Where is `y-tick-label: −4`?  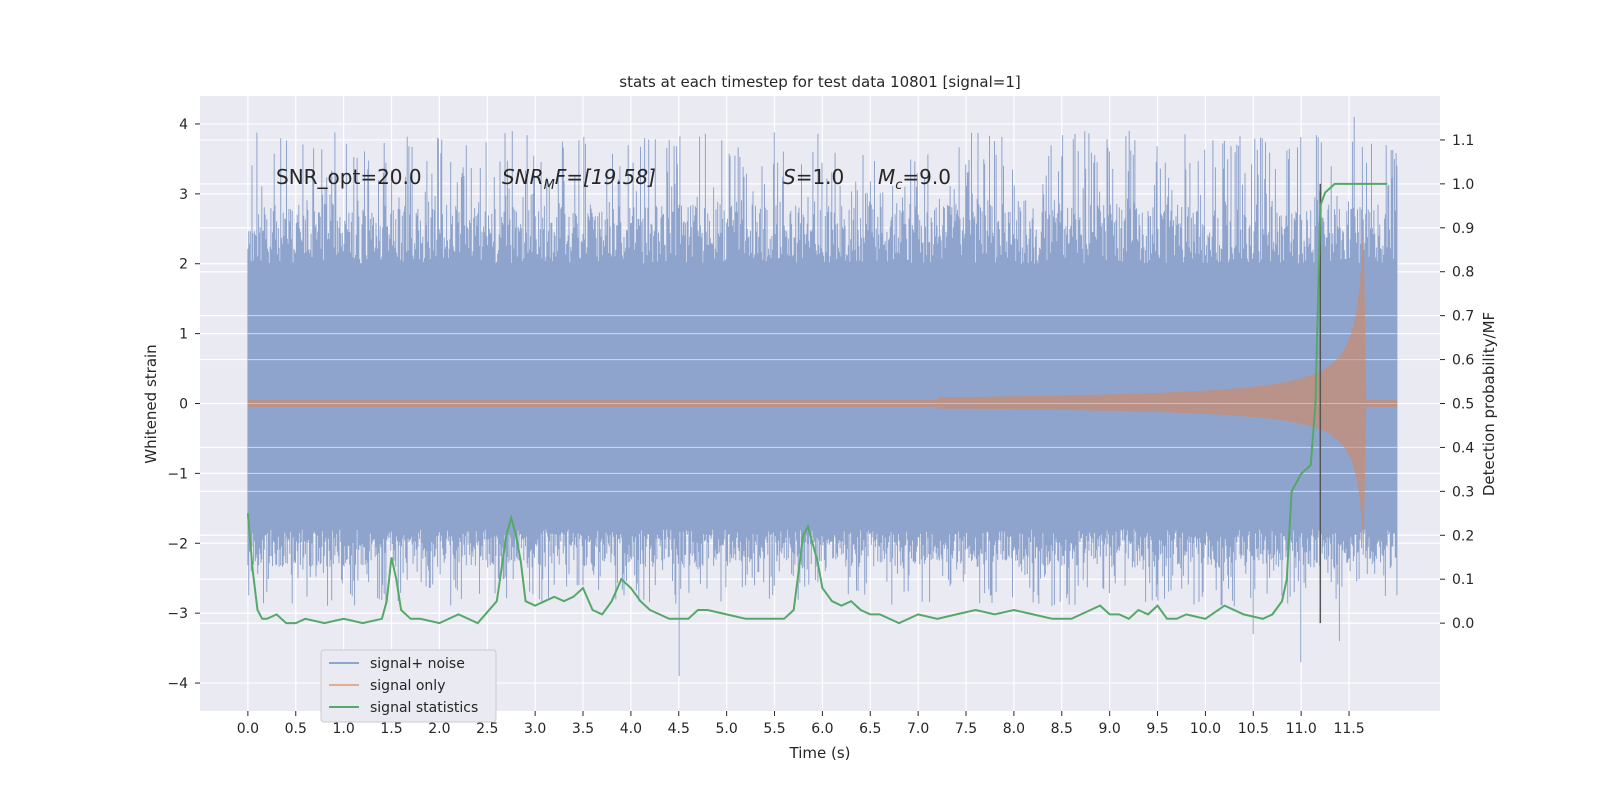 y-tick-label: −4 is located at coordinates (177, 684).